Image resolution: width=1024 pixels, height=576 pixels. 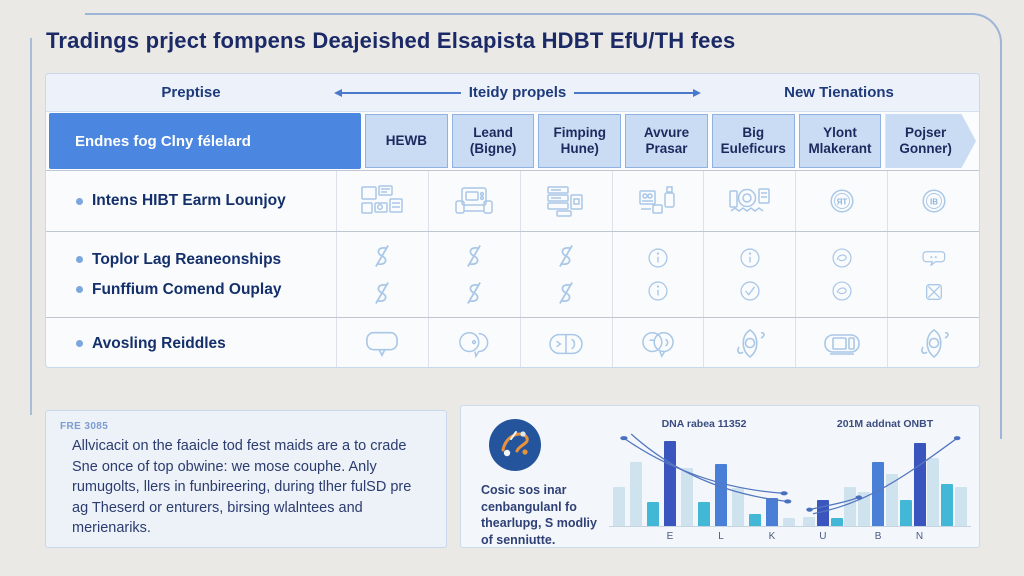 I want to click on row-label-text: Intens HIBT Earm Lounjoy, so click(x=189, y=200).